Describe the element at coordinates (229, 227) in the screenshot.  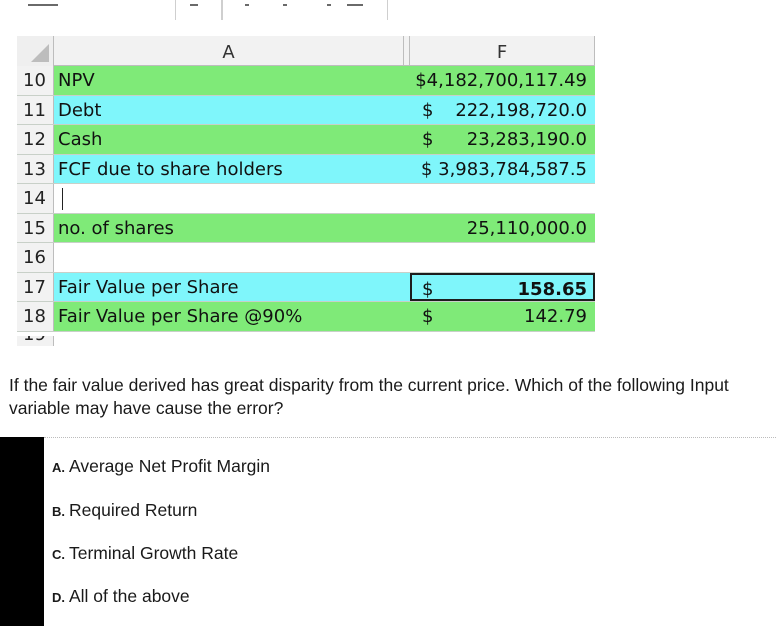
I see `cell-a: no. of shares` at that location.